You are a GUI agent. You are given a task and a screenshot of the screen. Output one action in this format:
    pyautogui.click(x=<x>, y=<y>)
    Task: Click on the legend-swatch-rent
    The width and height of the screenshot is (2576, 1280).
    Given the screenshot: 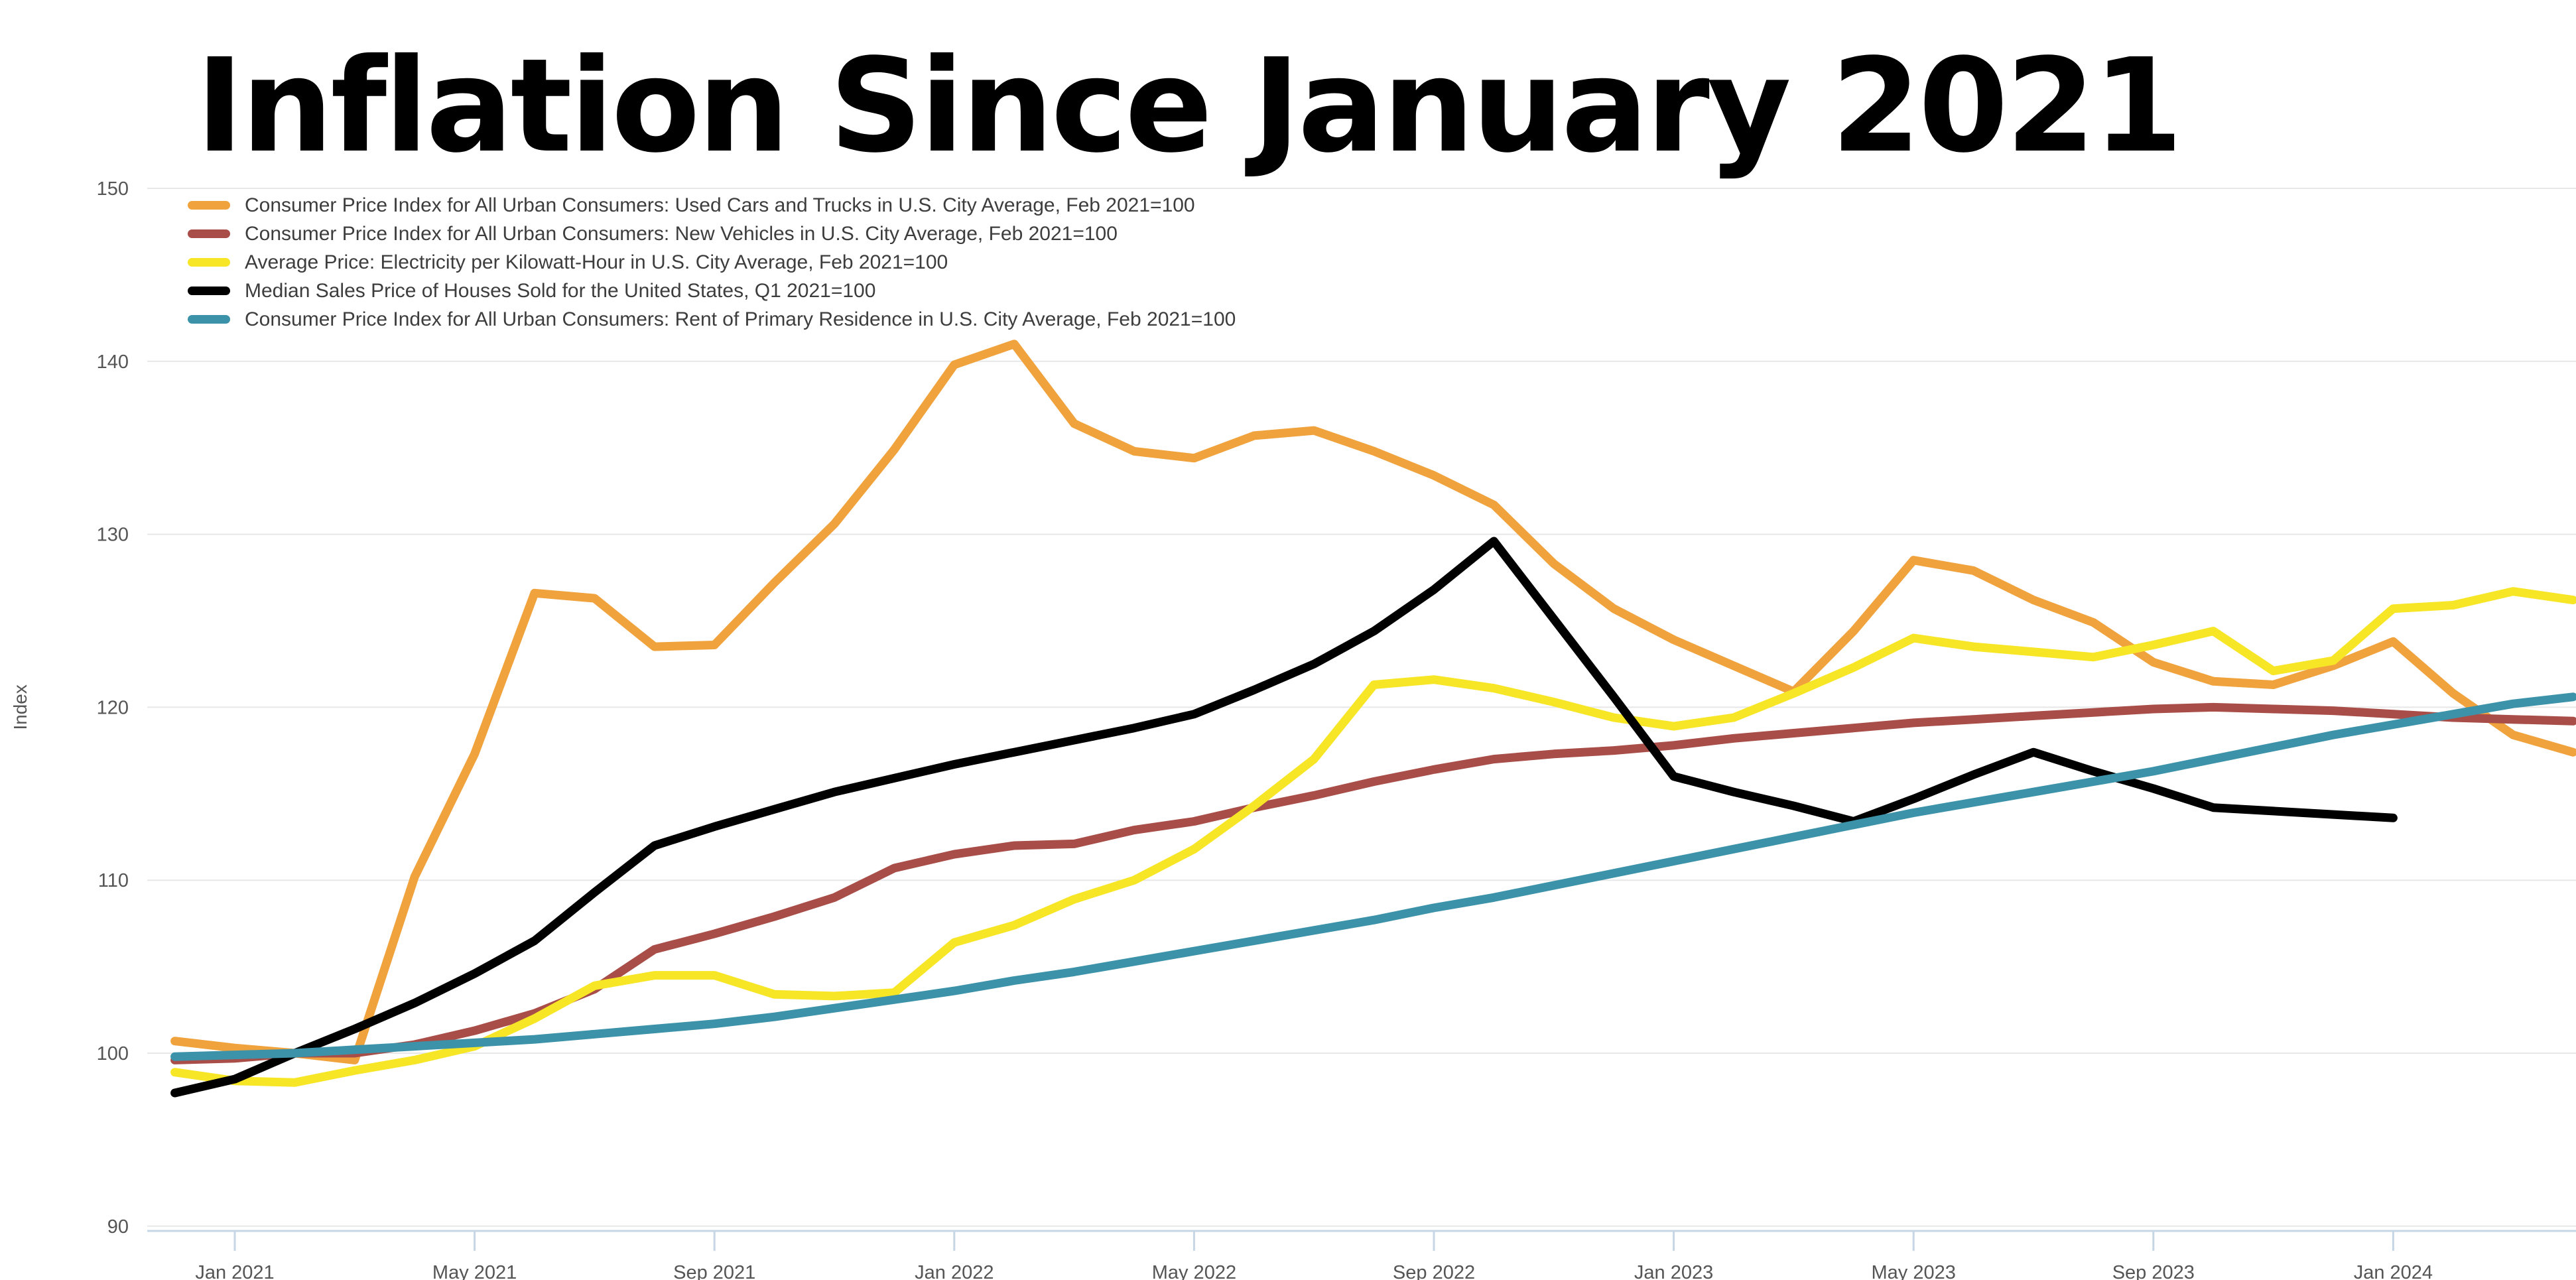 What is the action you would take?
    pyautogui.click(x=209, y=319)
    